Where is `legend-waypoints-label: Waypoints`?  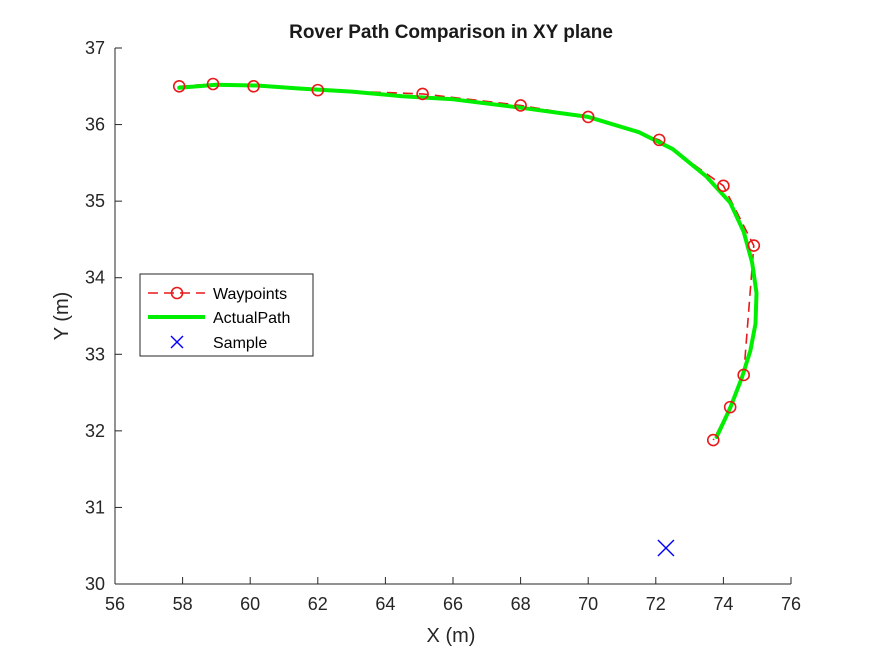 legend-waypoints-label: Waypoints is located at coordinates (250, 294).